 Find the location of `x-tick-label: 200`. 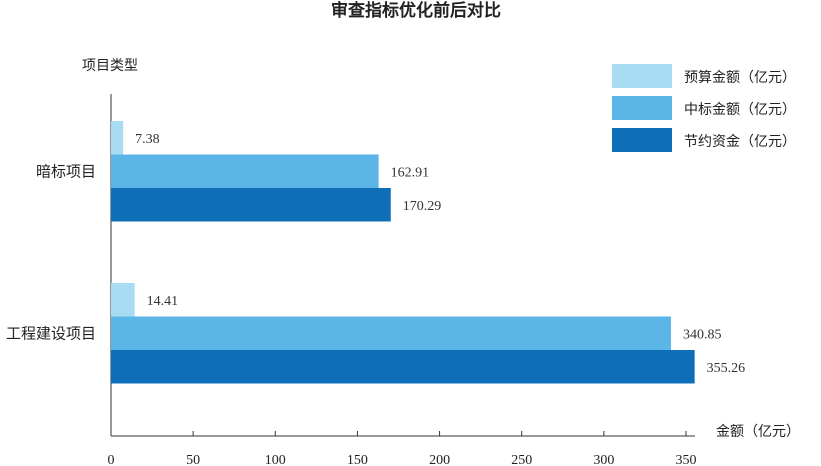

x-tick-label: 200 is located at coordinates (439, 459).